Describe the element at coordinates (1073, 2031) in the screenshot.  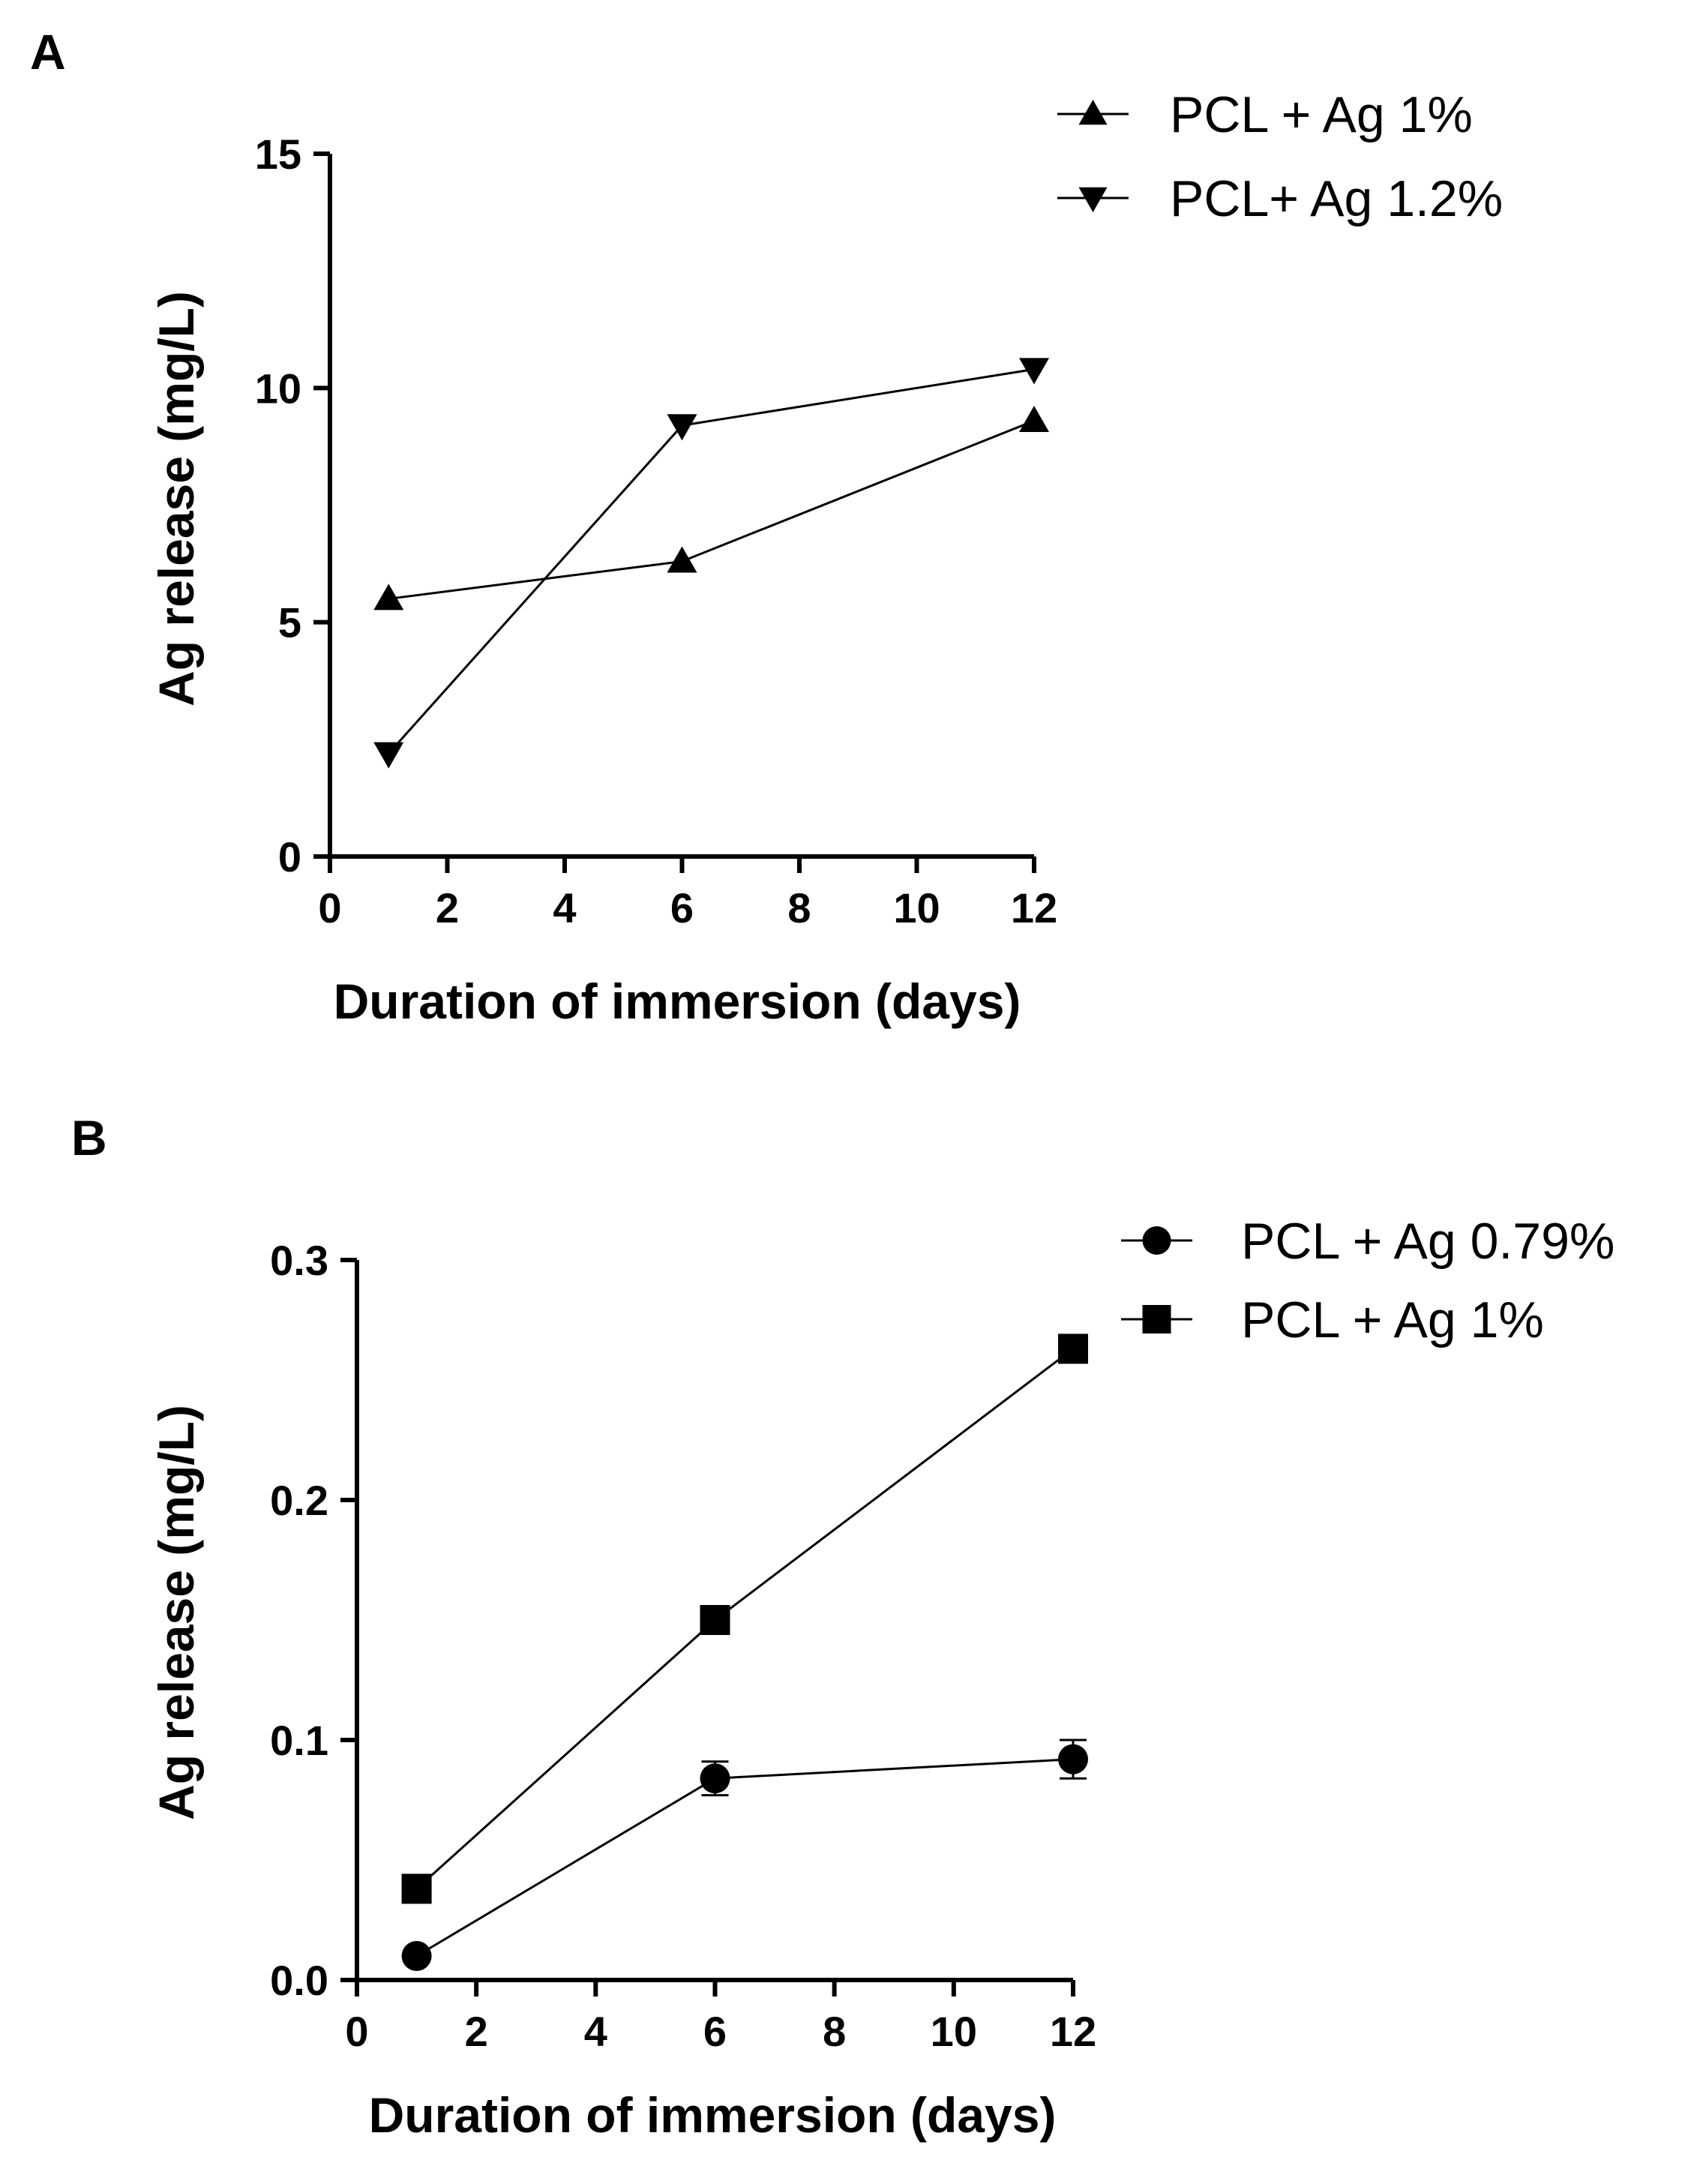
I see `x-tick-label-b: 12` at that location.